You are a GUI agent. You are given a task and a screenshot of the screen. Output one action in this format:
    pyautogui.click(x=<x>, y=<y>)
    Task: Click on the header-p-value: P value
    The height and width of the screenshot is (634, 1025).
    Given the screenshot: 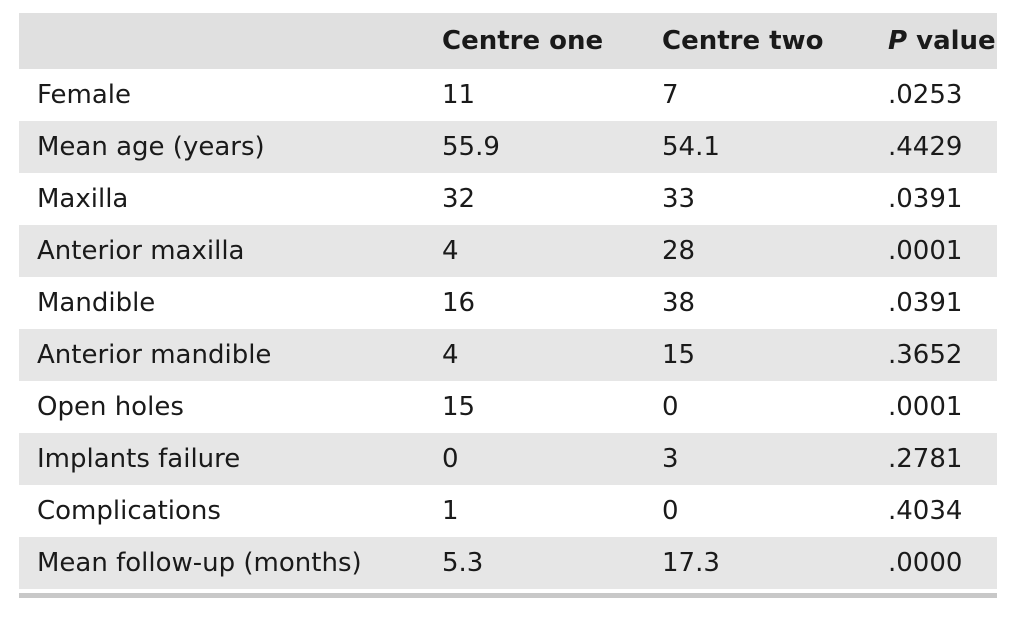 What is the action you would take?
    pyautogui.click(x=933, y=41)
    